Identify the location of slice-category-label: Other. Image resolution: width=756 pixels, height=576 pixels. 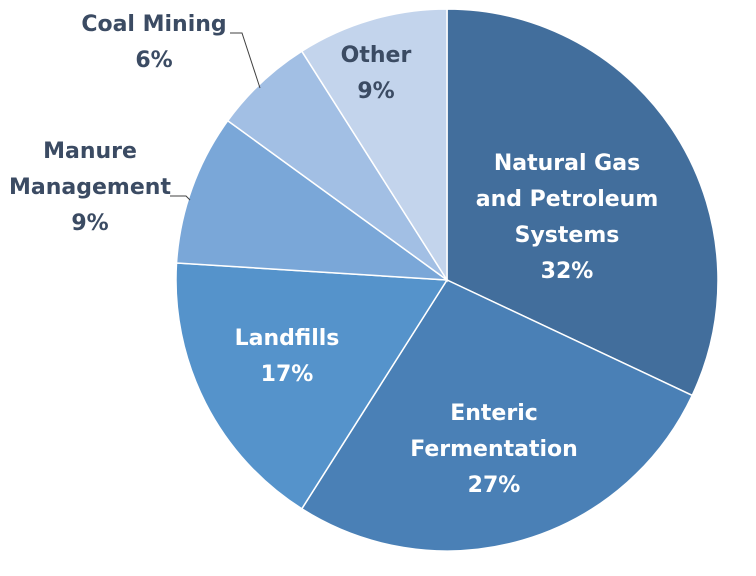
(376, 55).